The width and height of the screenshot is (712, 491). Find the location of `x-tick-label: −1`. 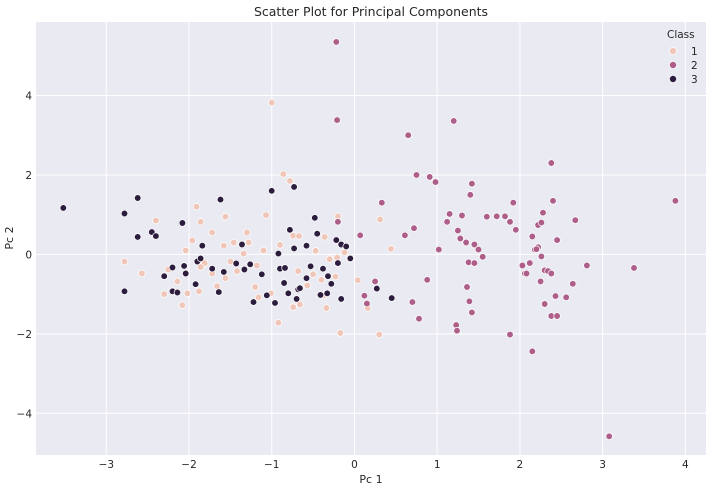

x-tick-label: −1 is located at coordinates (271, 465).